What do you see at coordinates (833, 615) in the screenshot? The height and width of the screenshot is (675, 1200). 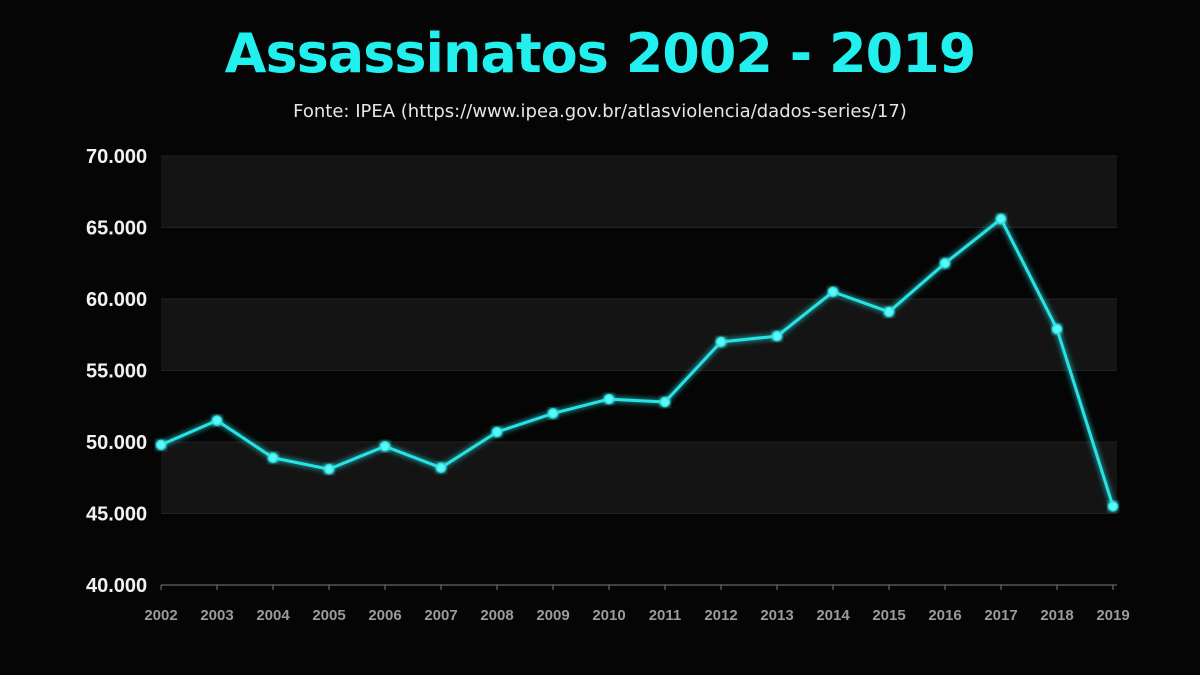 I see `x-tick-label: 2014` at bounding box center [833, 615].